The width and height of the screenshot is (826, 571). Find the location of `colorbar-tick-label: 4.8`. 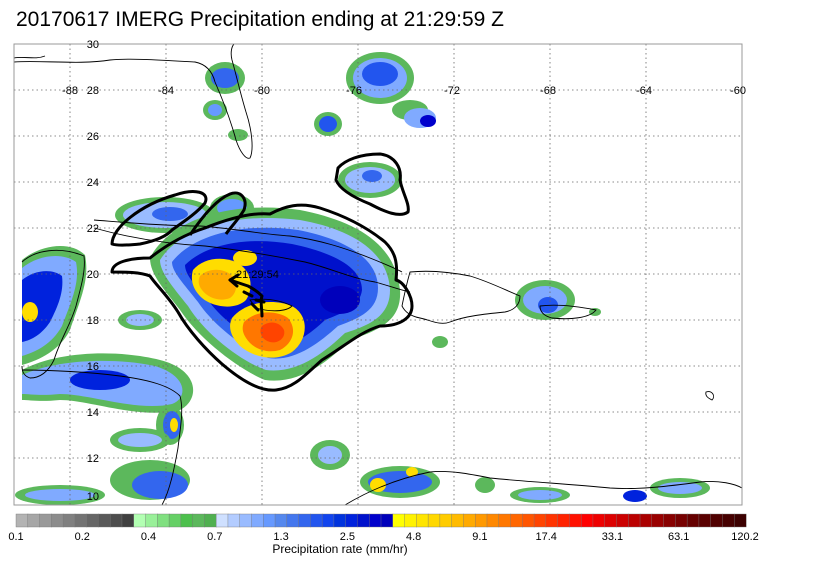

colorbar-tick-label: 4.8 is located at coordinates (413, 537).